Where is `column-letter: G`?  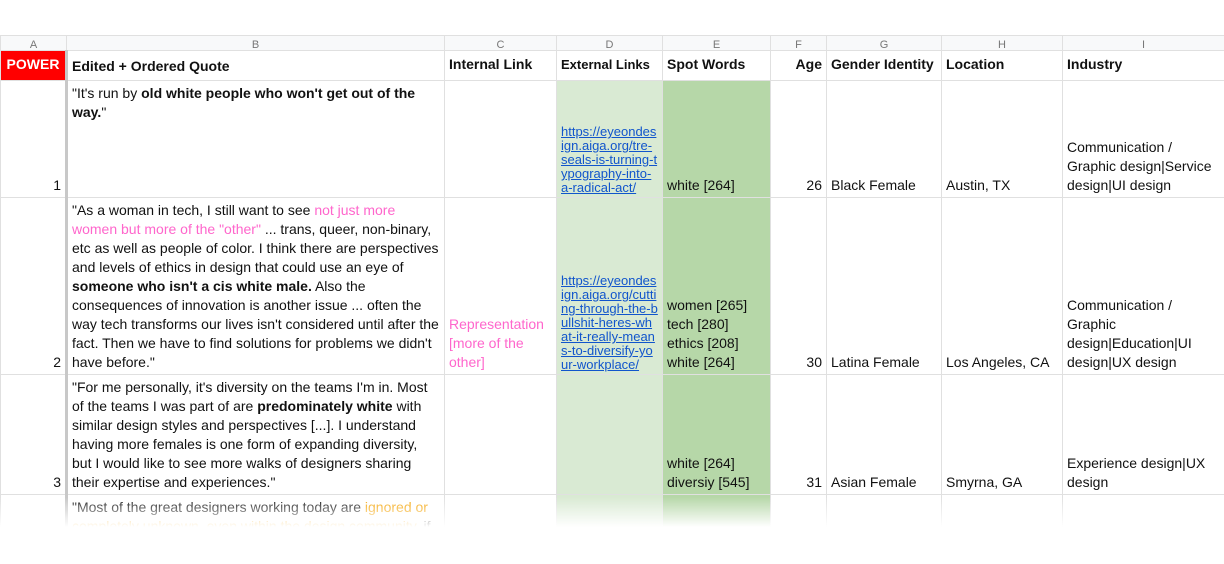 column-letter: G is located at coordinates (884, 43).